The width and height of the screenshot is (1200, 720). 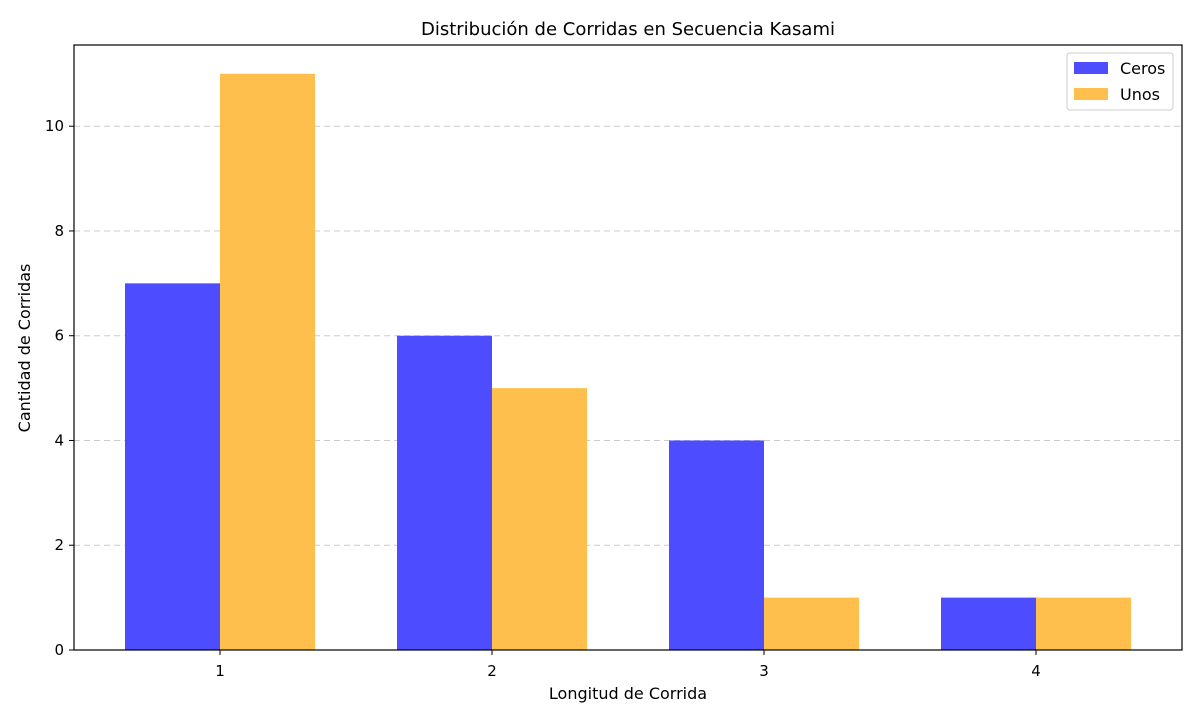 What do you see at coordinates (59, 650) in the screenshot?
I see `y-tick-label: 0` at bounding box center [59, 650].